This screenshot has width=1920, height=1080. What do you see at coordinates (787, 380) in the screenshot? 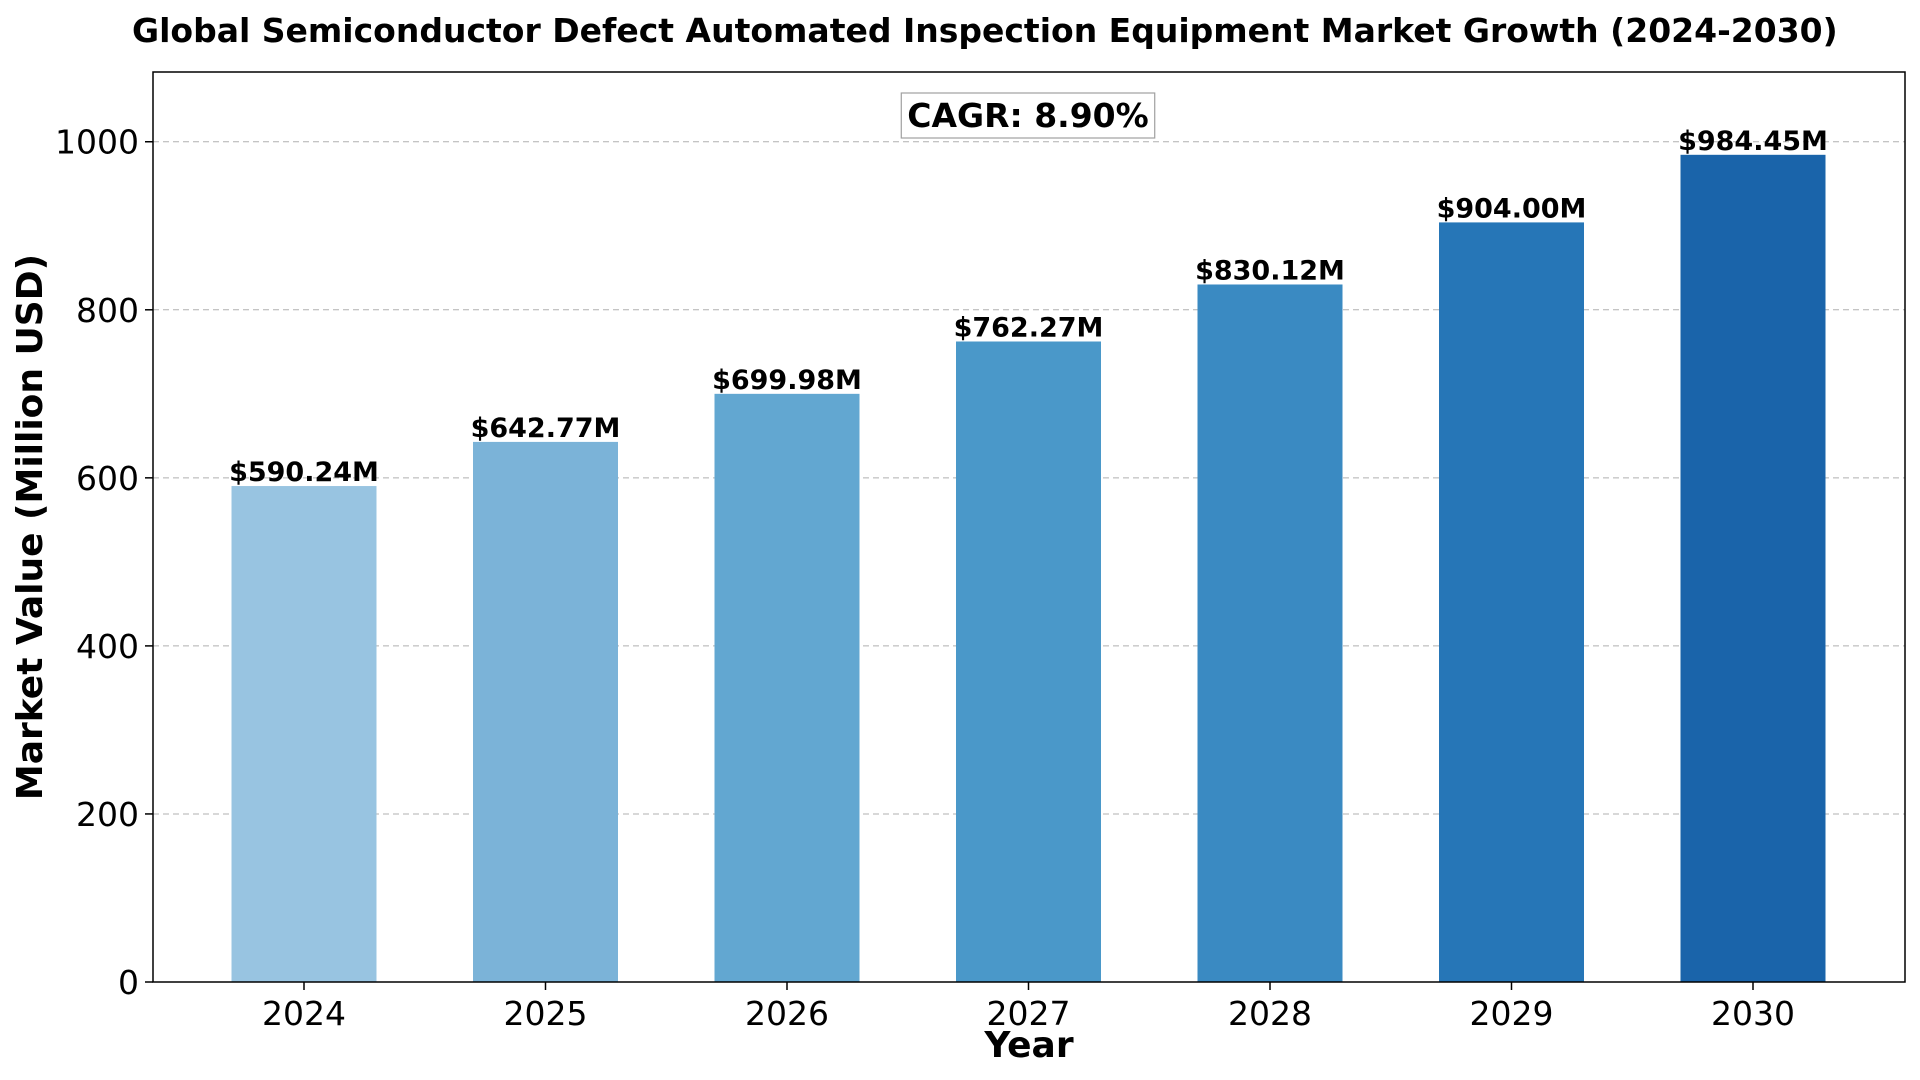
I see `data-label-2026: $699.98M` at bounding box center [787, 380].